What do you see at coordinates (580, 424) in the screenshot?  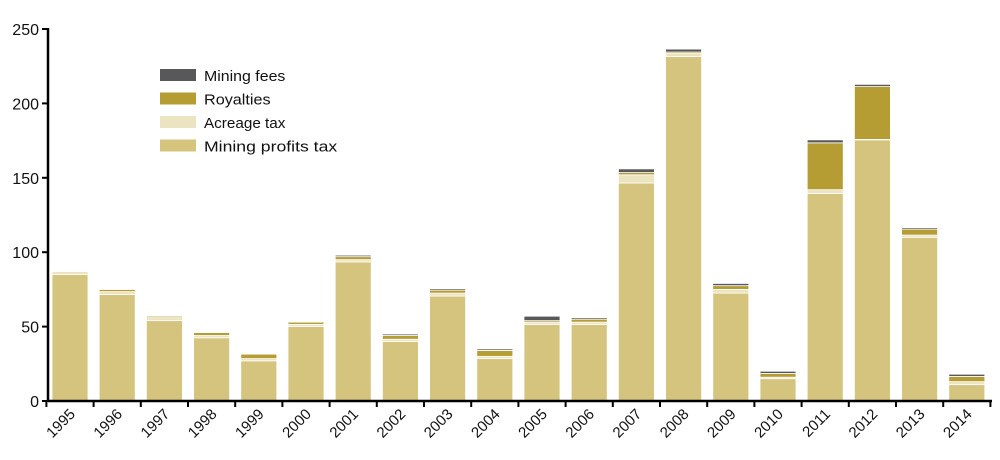 I see `x-tick-label: 2006` at bounding box center [580, 424].